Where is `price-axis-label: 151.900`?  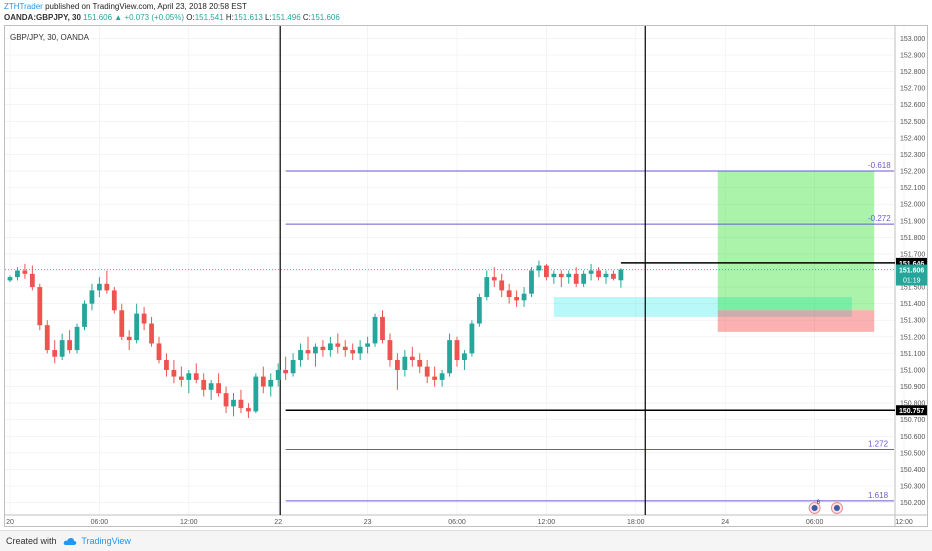 price-axis-label: 151.900 is located at coordinates (912, 221).